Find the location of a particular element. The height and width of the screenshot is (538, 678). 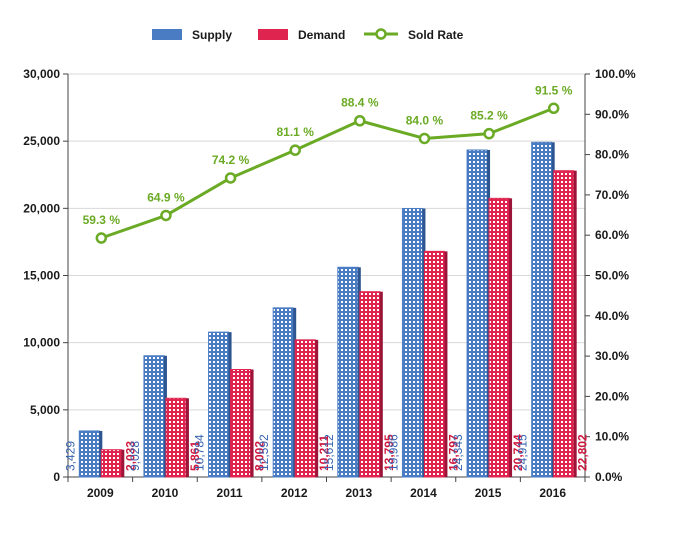

x-tick-label: 2009 is located at coordinates (100, 493).